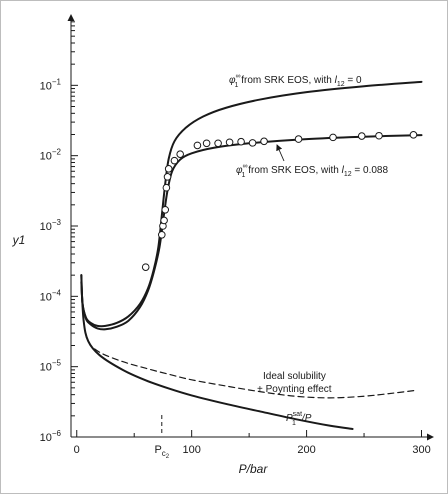 The image size is (448, 500). I want to click on pc2-label: Pc2, so click(161, 452).